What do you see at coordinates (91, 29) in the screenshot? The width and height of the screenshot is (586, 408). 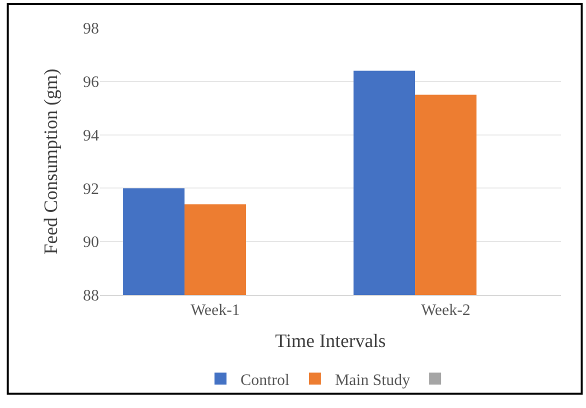 I see `y-tick-label: 98` at bounding box center [91, 29].